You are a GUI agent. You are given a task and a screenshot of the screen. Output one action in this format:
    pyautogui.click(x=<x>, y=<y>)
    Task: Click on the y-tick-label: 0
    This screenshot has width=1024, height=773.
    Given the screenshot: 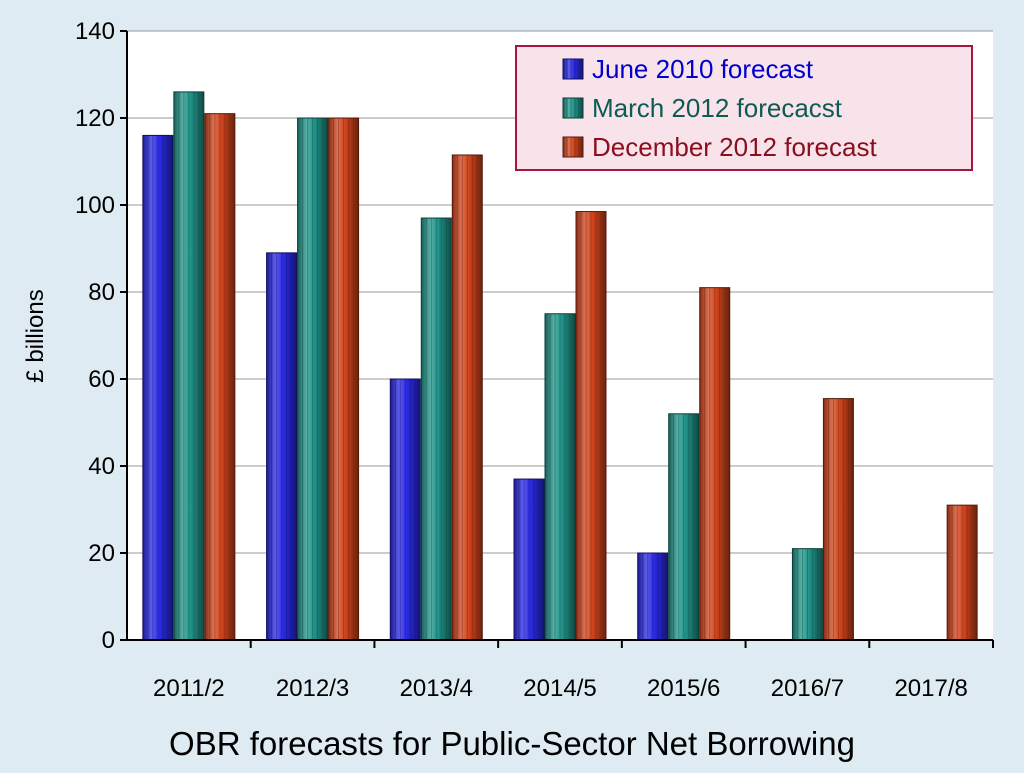 What is the action you would take?
    pyautogui.click(x=108, y=640)
    